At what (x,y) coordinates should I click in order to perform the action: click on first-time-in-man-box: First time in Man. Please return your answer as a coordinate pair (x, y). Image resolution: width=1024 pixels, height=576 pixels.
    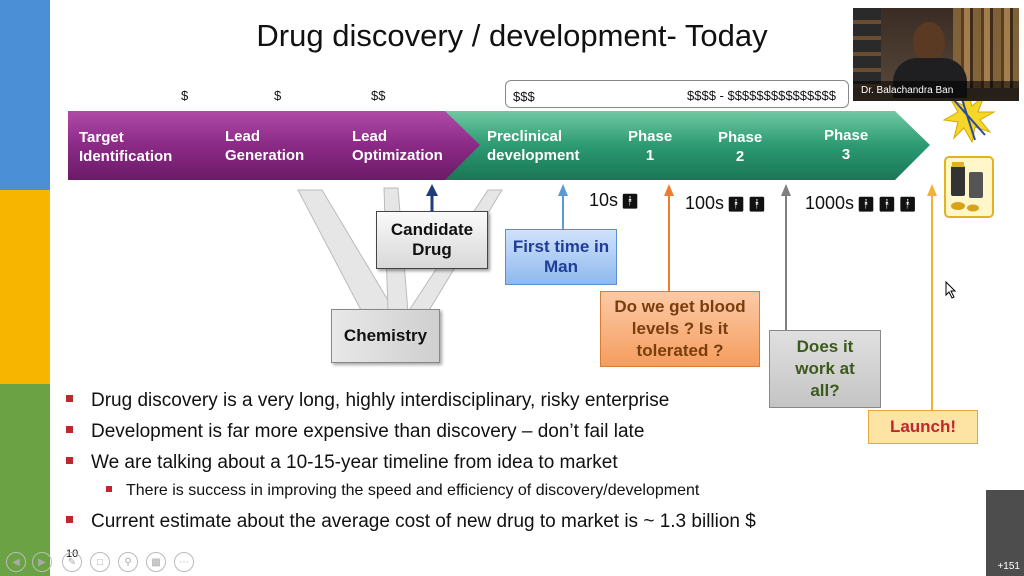
    Looking at the image, I should click on (561, 257).